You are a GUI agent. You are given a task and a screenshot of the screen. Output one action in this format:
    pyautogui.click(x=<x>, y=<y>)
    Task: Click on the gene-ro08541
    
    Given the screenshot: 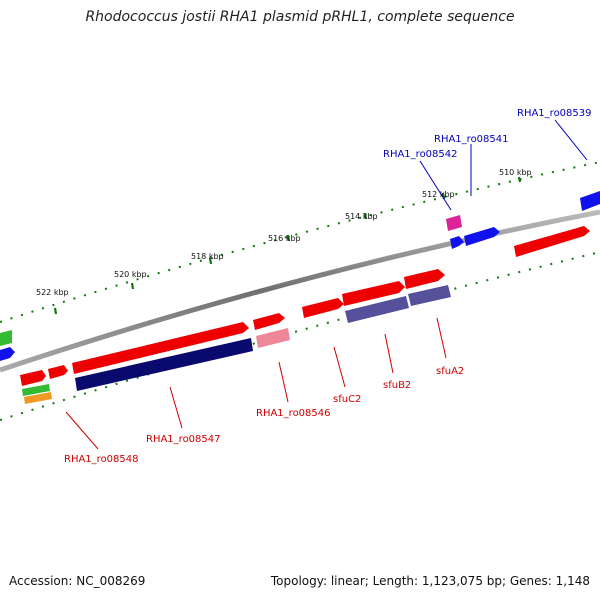 What is the action you would take?
    pyautogui.click(x=482, y=236)
    